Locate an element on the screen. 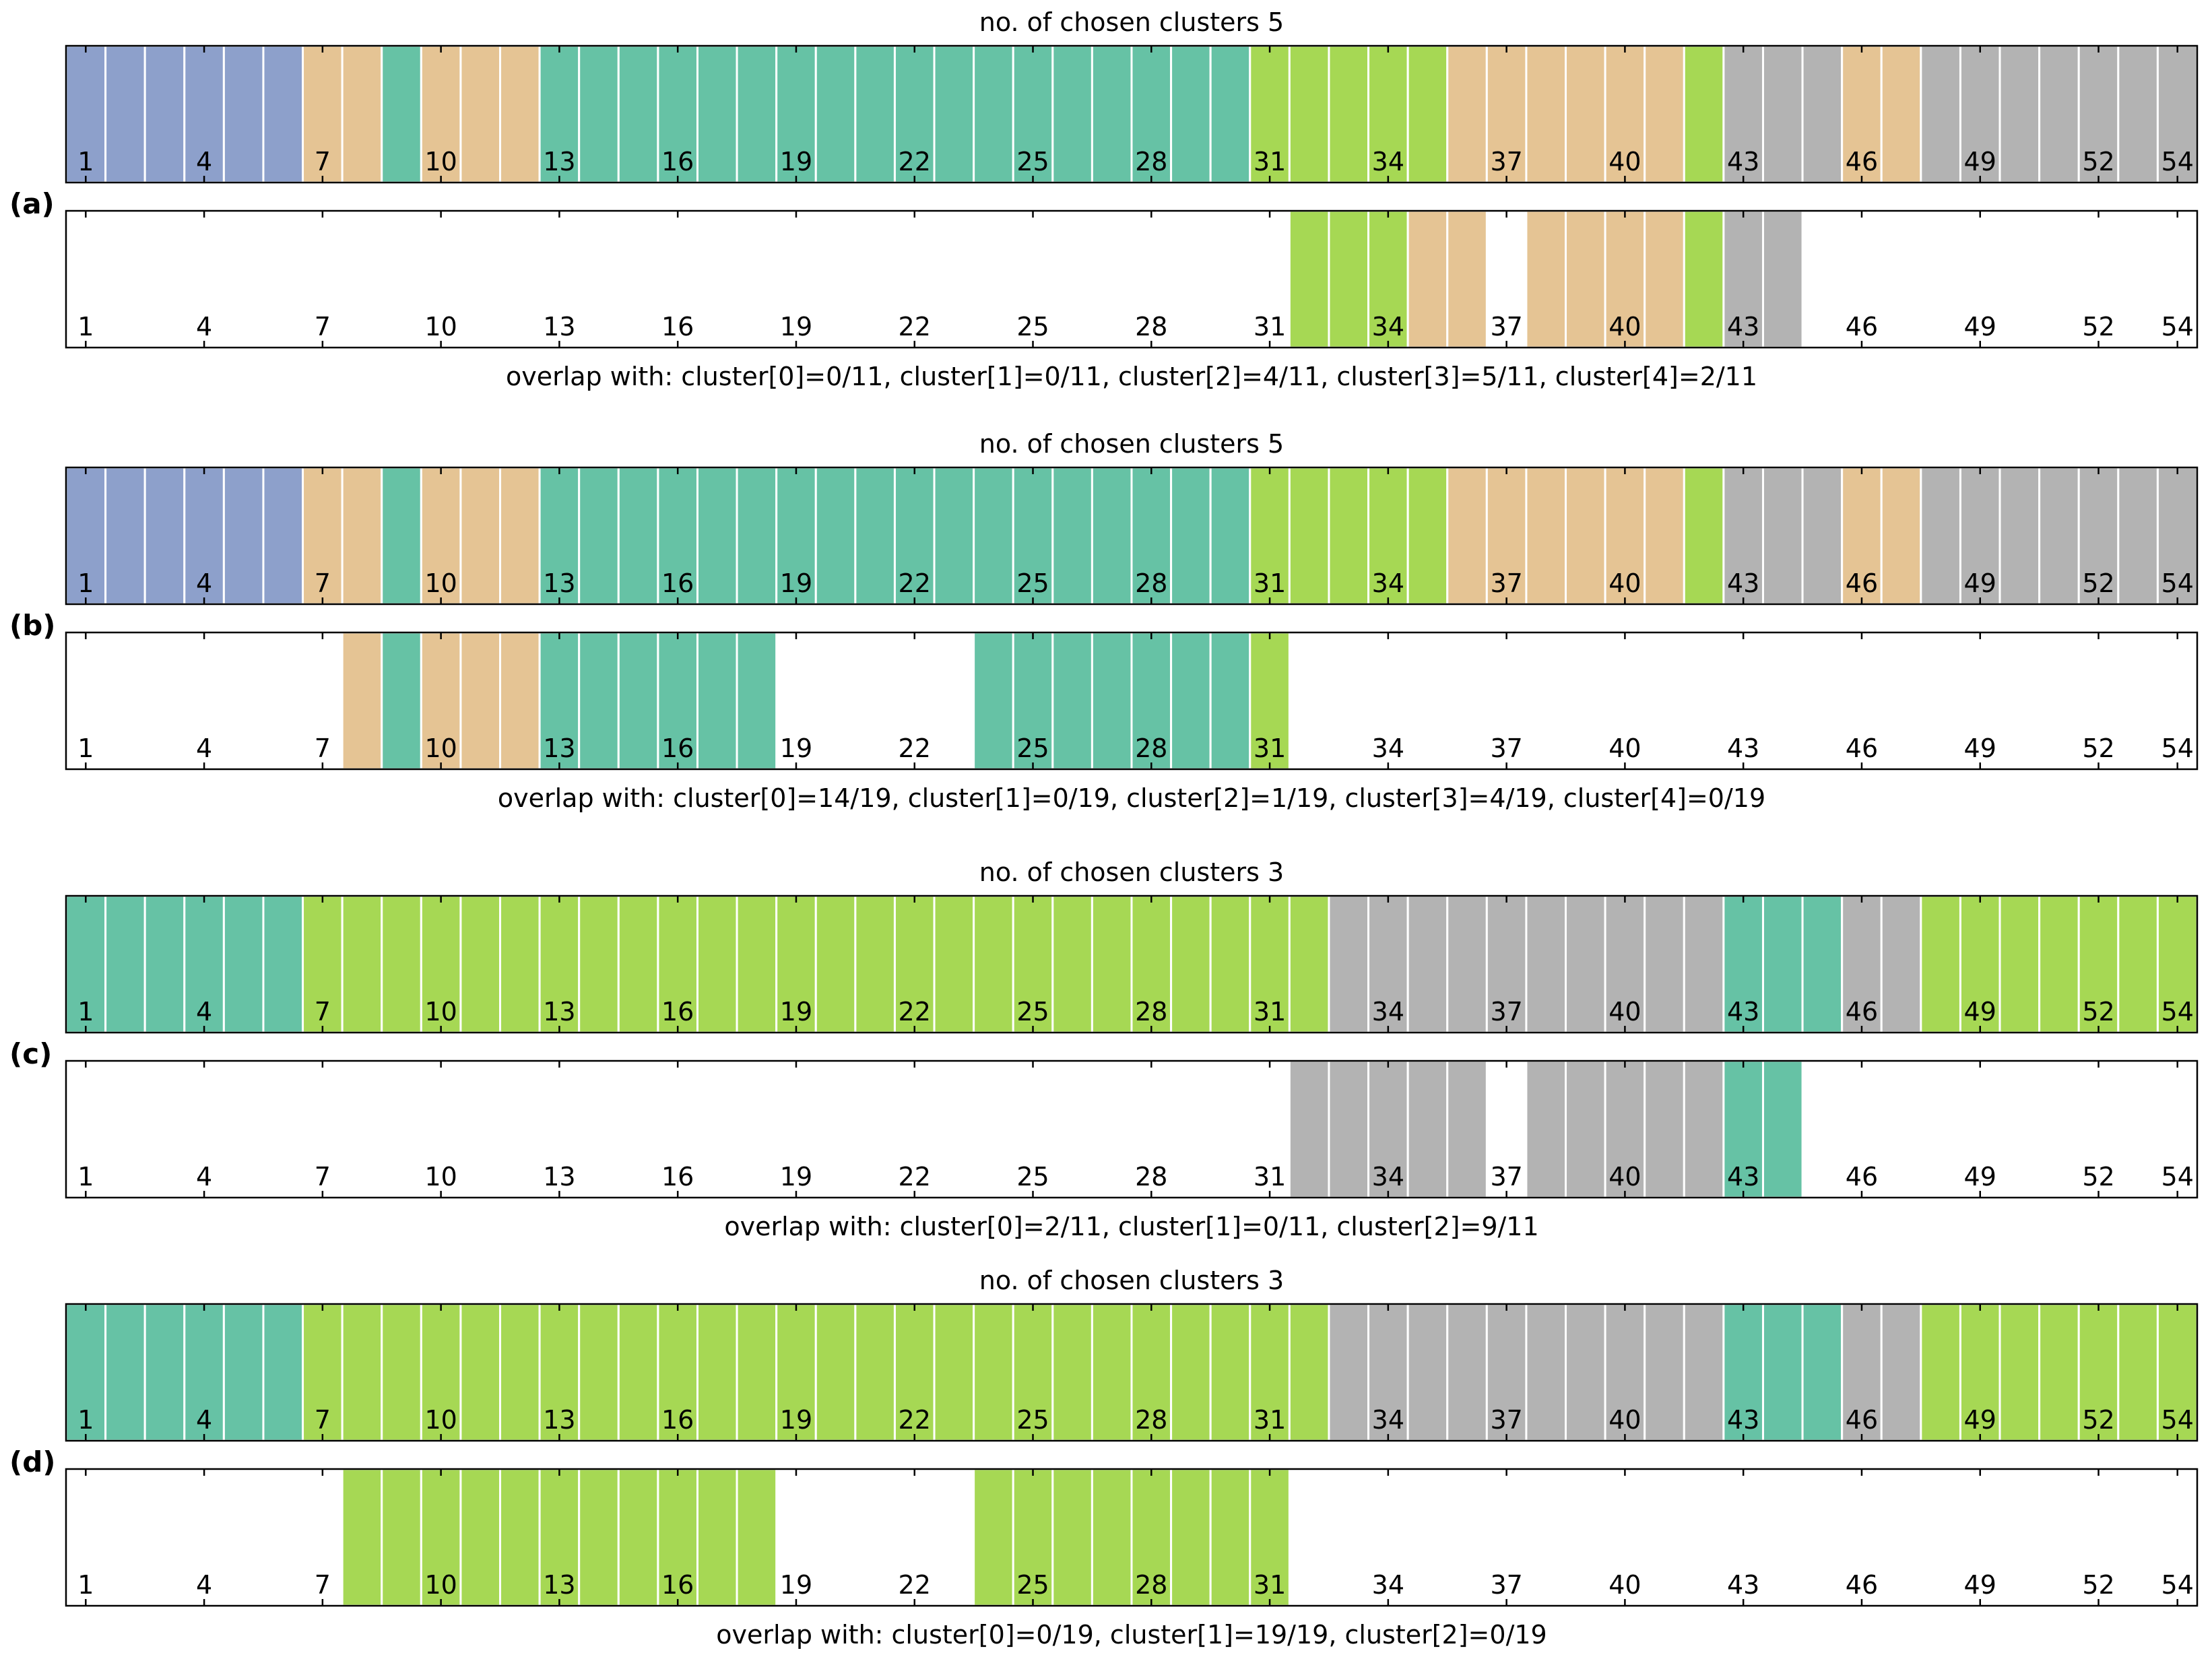 This screenshot has height=1661, width=2212. panel-title: no. of chosen clusters 3 is located at coordinates (1131, 1281).